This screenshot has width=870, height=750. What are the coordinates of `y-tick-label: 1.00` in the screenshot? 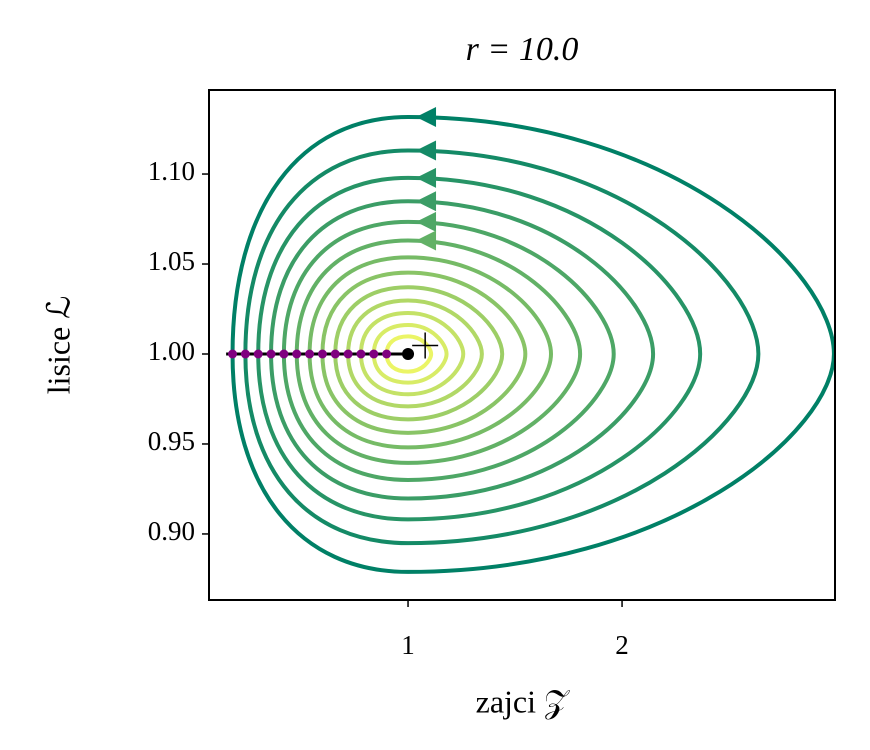 It's located at (171, 351).